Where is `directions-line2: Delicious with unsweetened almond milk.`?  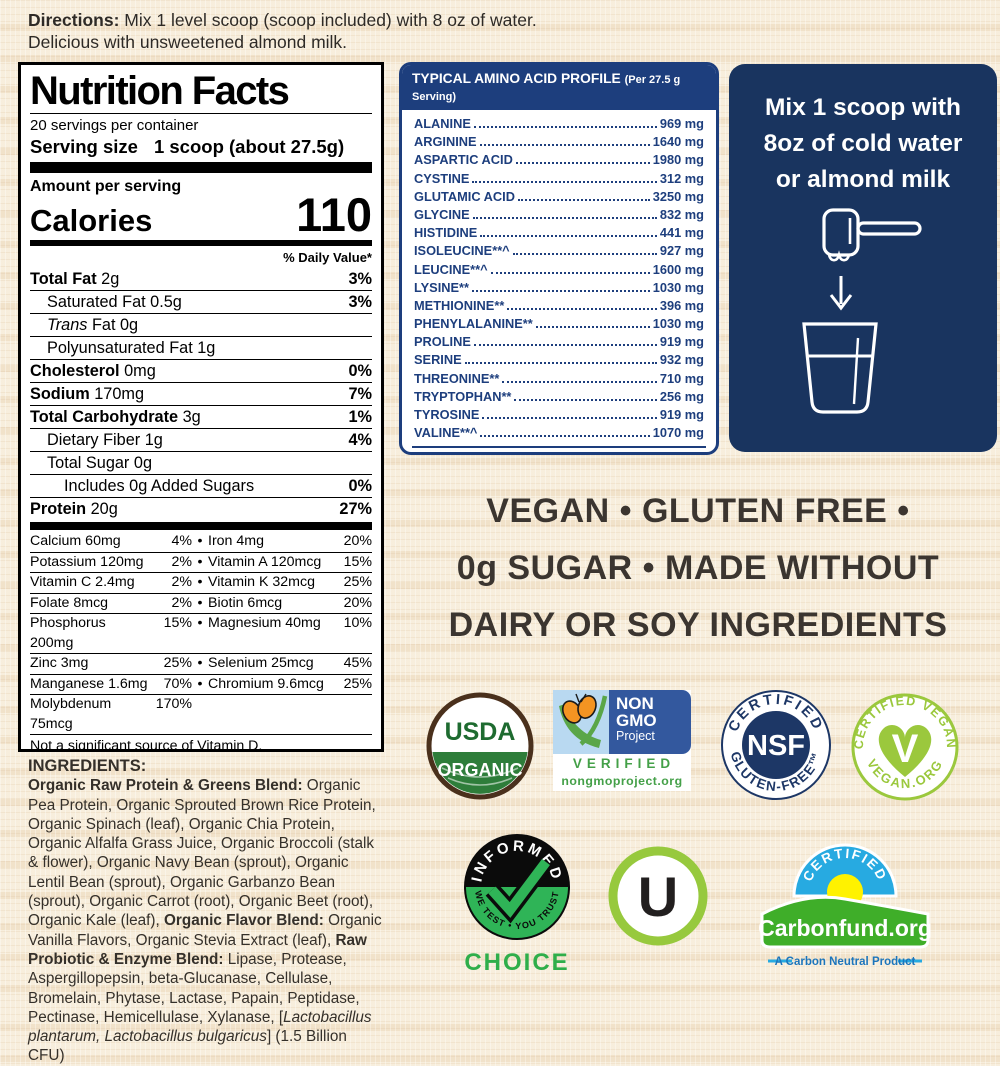 directions-line2: Delicious with unsweetened almond milk. is located at coordinates (188, 41).